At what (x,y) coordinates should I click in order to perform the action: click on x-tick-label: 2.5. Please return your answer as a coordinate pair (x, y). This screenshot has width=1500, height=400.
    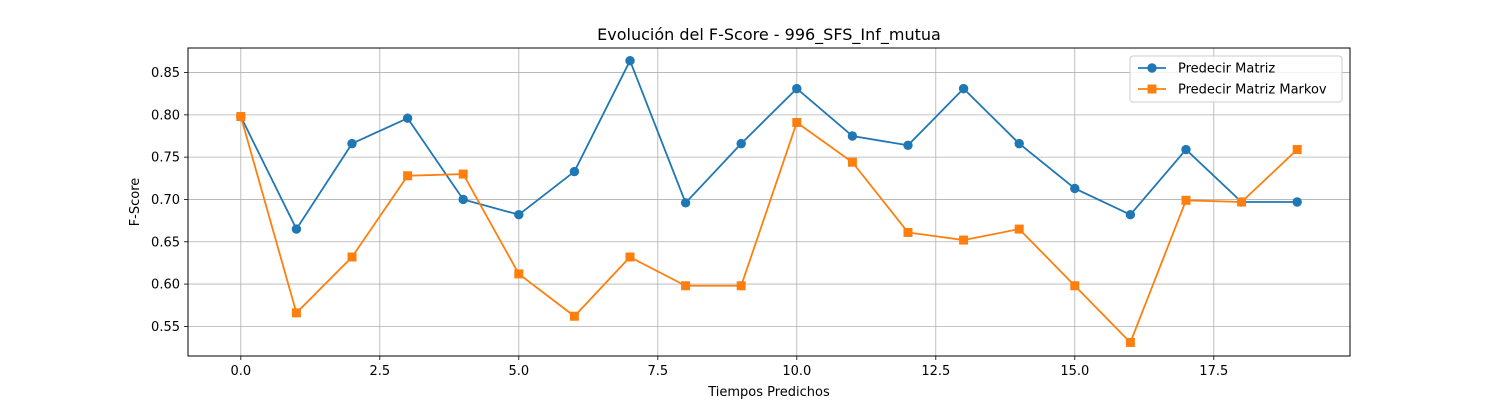
    Looking at the image, I should click on (379, 371).